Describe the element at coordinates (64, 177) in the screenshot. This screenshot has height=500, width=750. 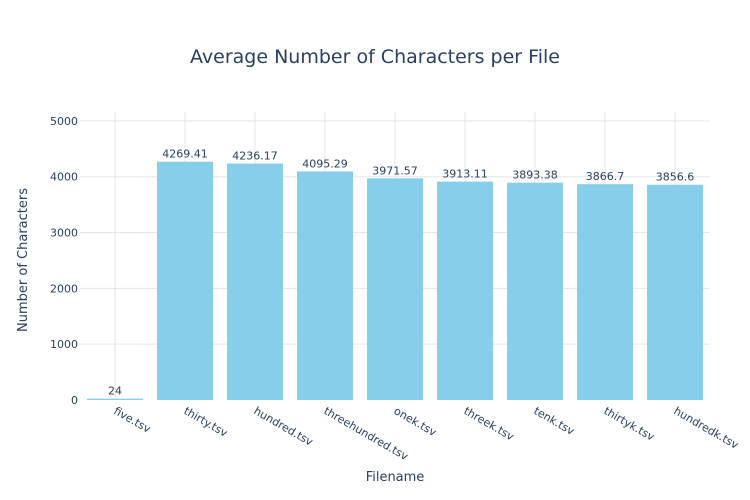
I see `y-tick-label: 4000` at that location.